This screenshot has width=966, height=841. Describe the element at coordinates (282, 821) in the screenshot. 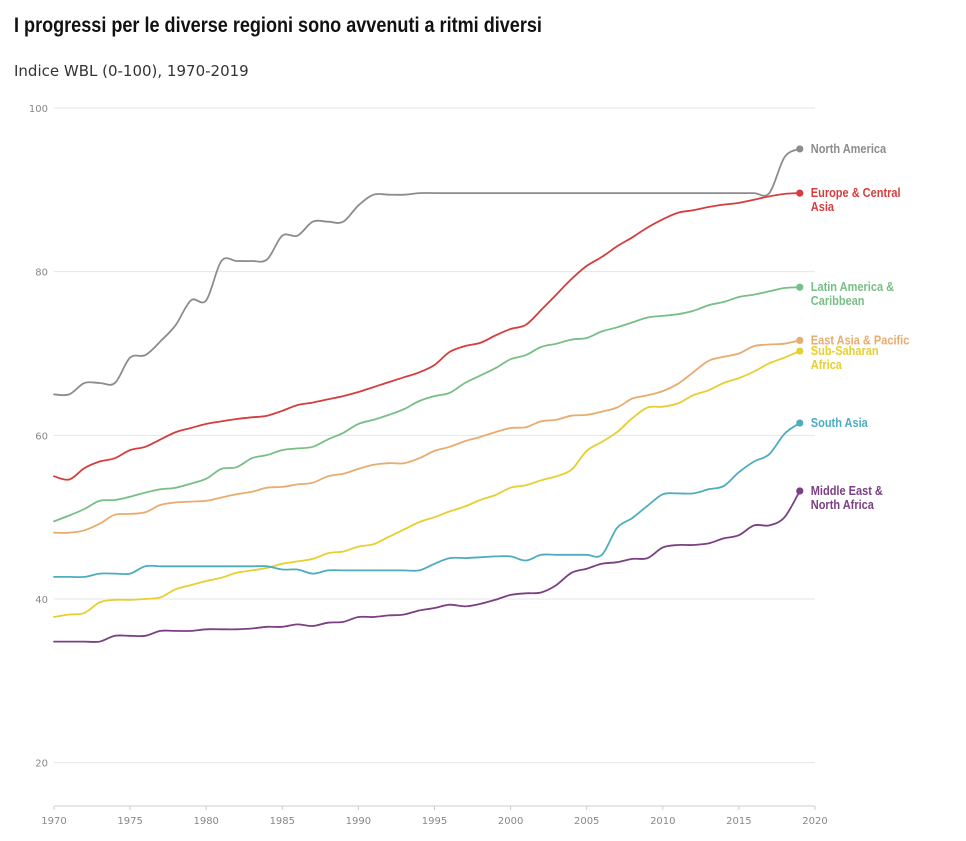

I see `x-tick-label: 1985` at that location.